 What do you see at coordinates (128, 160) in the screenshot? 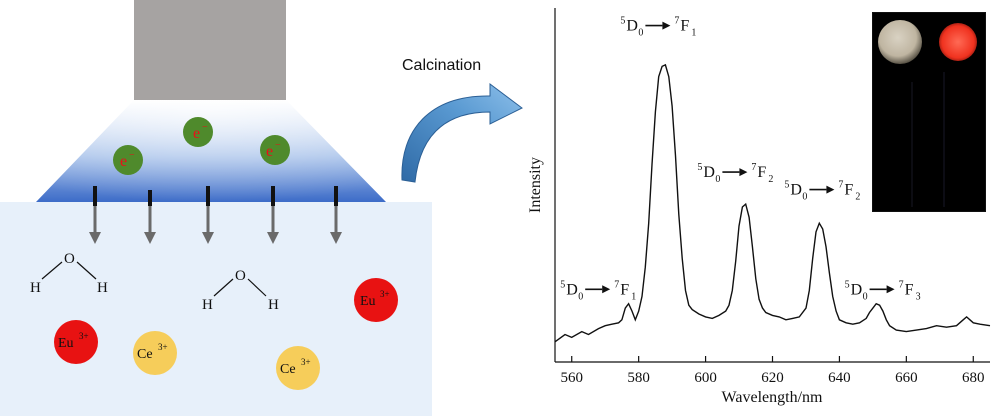
I see `electron-2: e −` at bounding box center [128, 160].